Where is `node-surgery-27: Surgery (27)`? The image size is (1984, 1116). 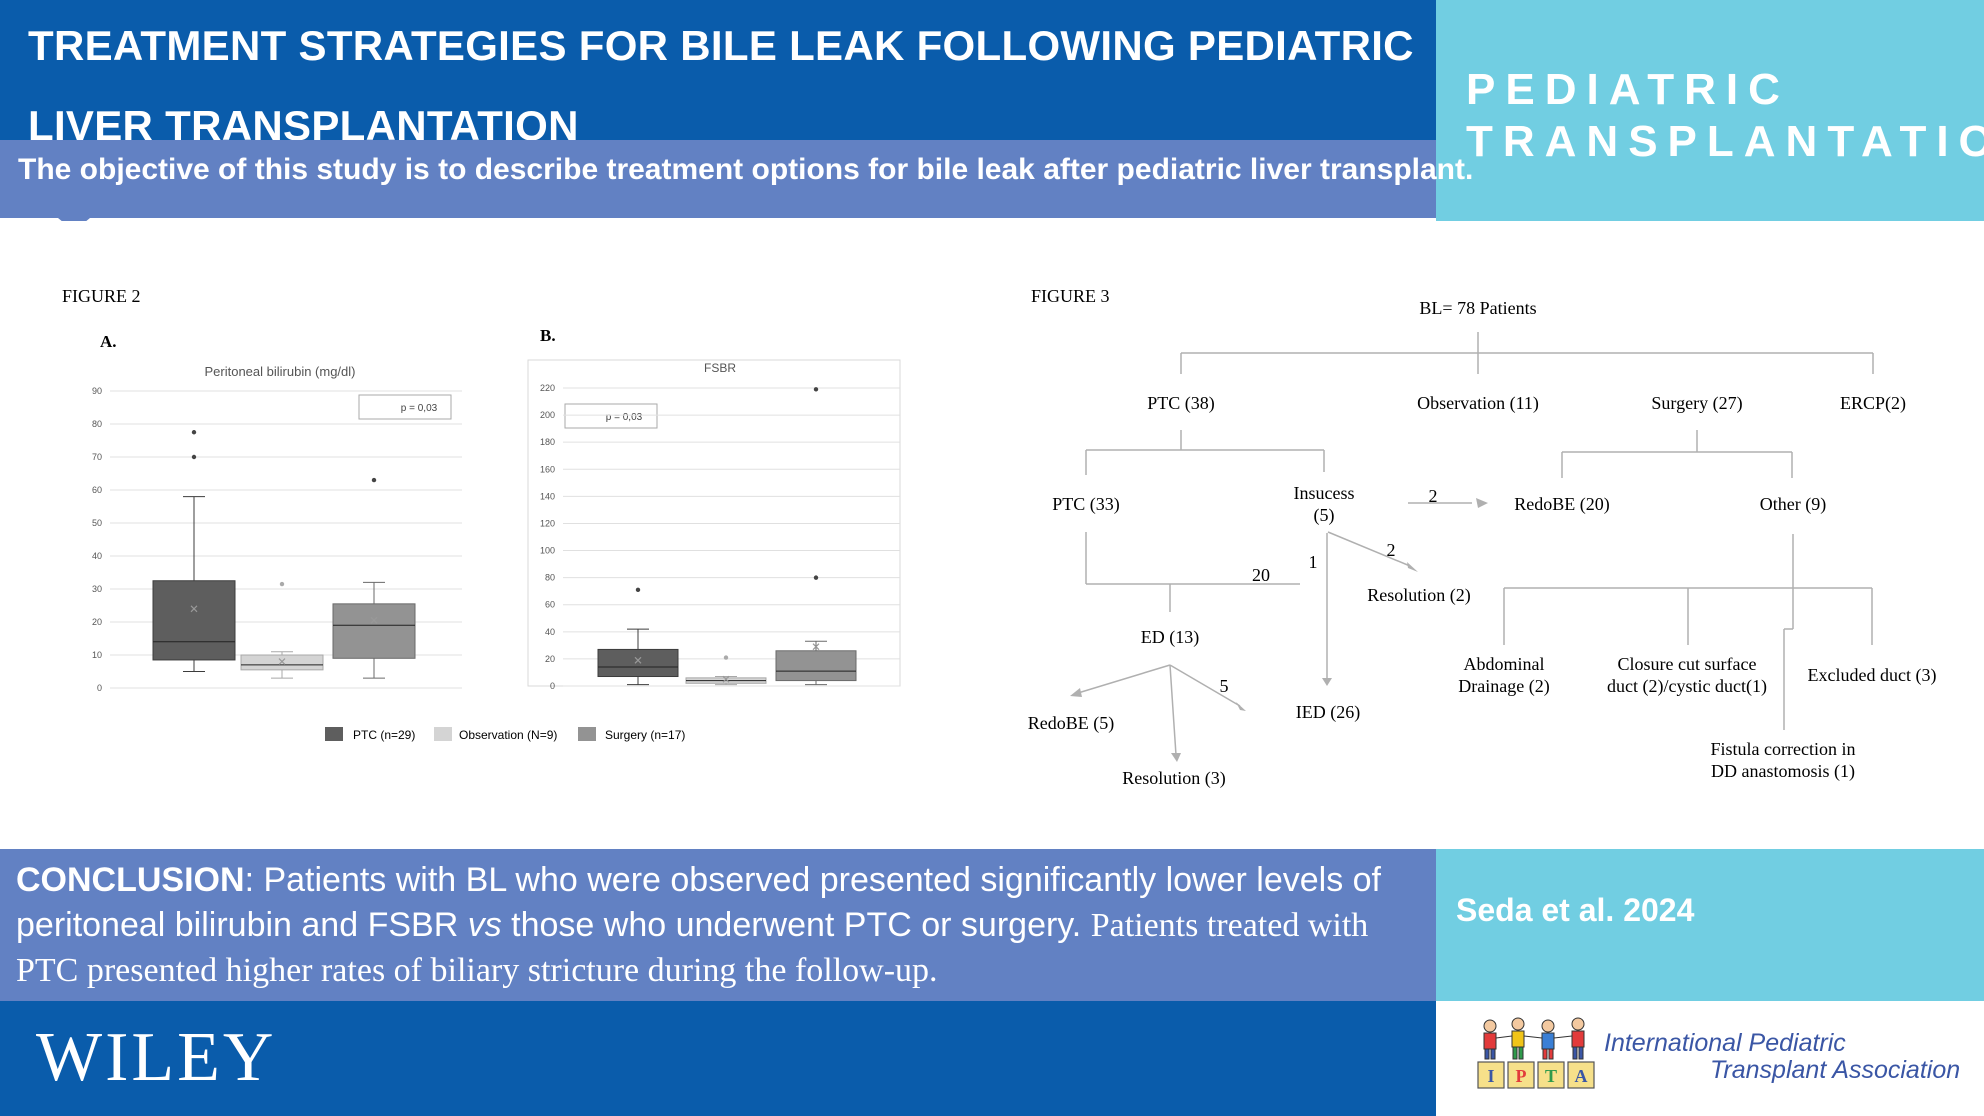
node-surgery-27: Surgery (27) is located at coordinates (1696, 403).